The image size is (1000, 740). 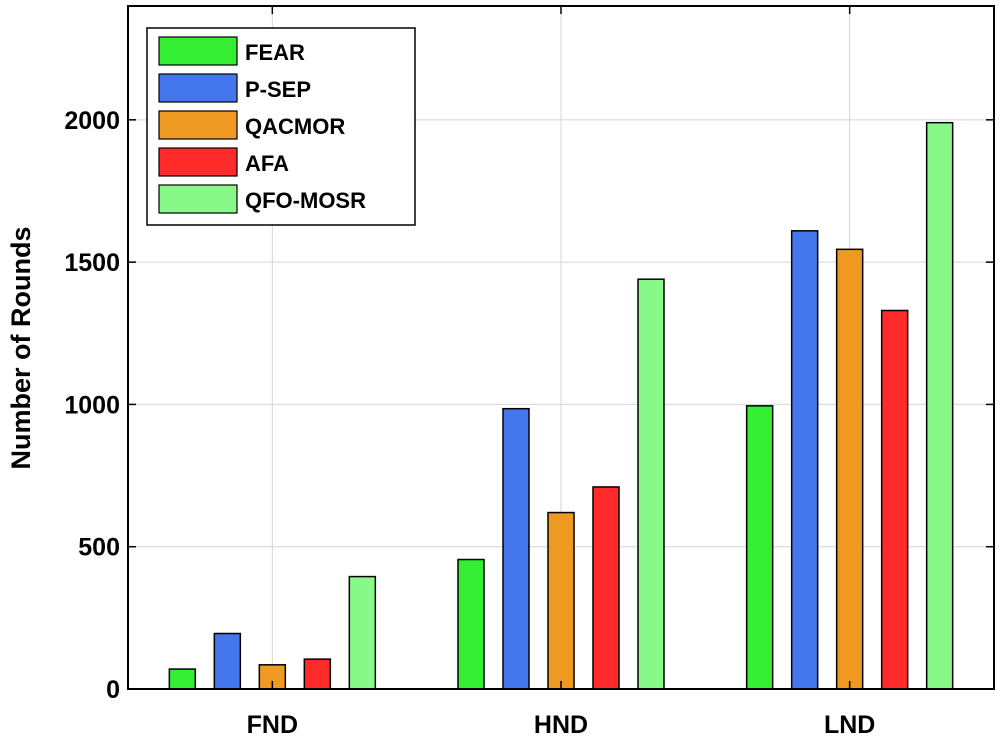 What do you see at coordinates (198, 51) in the screenshot?
I see `legend-swatch-fear` at bounding box center [198, 51].